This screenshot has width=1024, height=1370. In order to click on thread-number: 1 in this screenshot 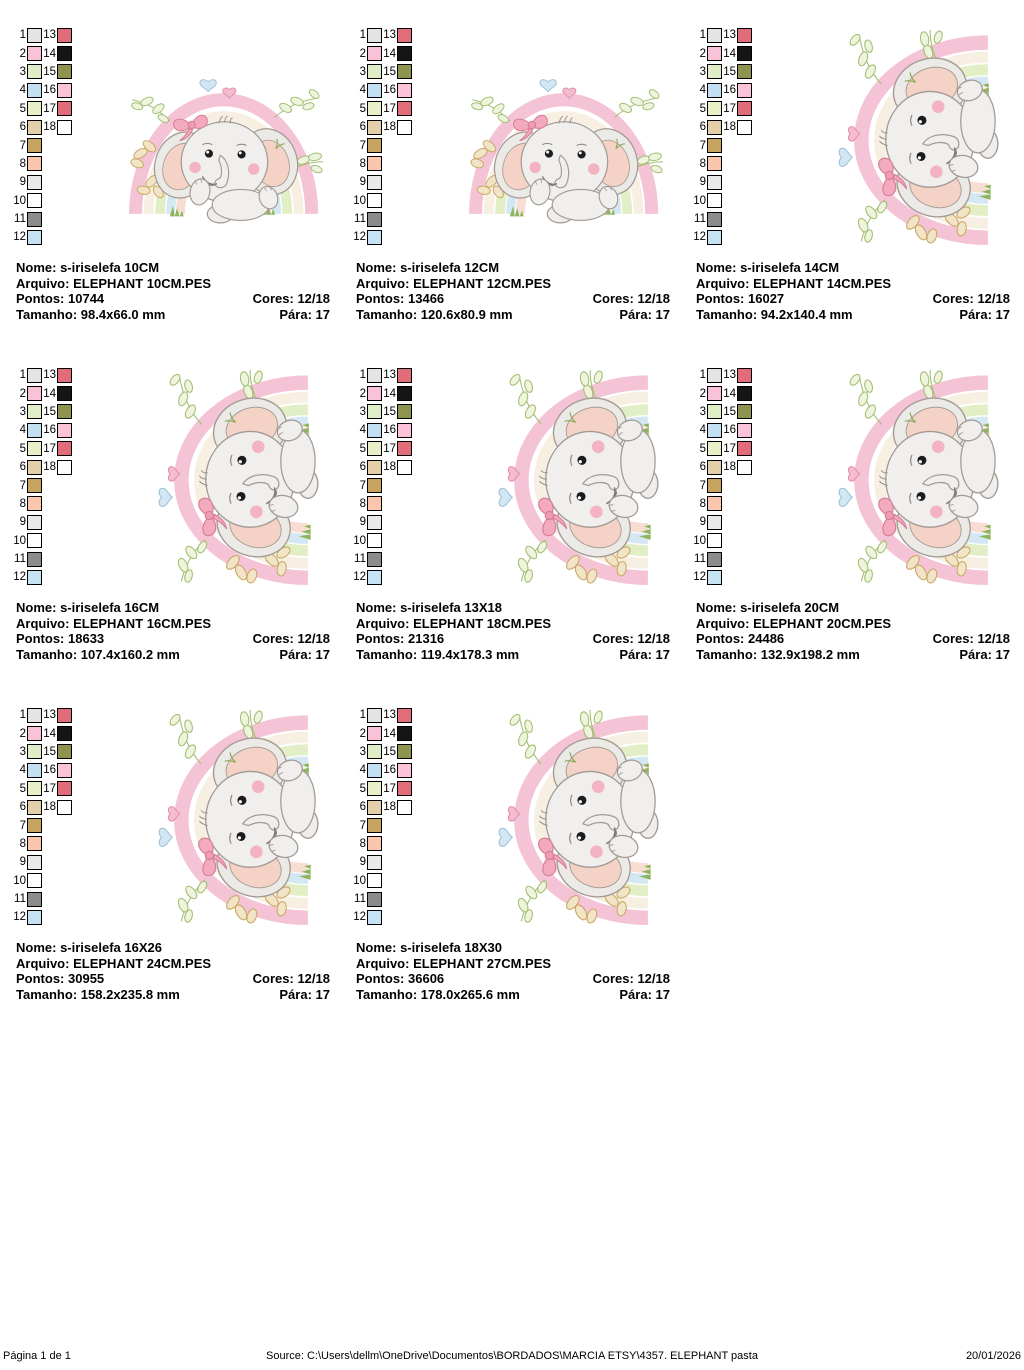, I will do `click(702, 35)`.